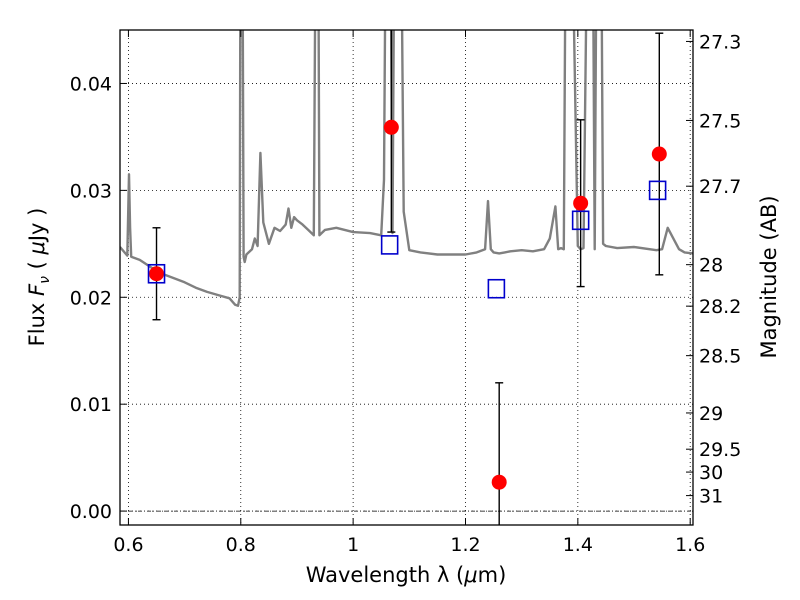  I want to click on right-tick-label: 28, so click(711, 266).